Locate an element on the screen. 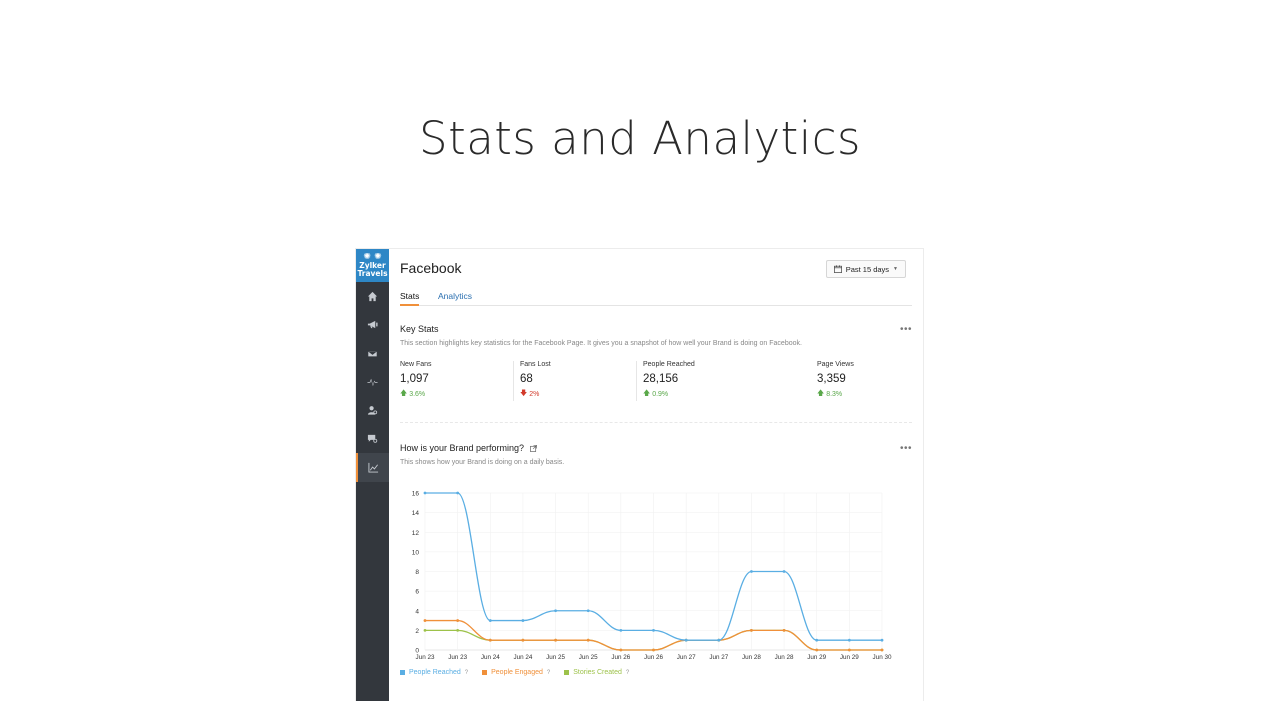 The image size is (1280, 701). sidebar-item-reports is located at coordinates (372, 467).